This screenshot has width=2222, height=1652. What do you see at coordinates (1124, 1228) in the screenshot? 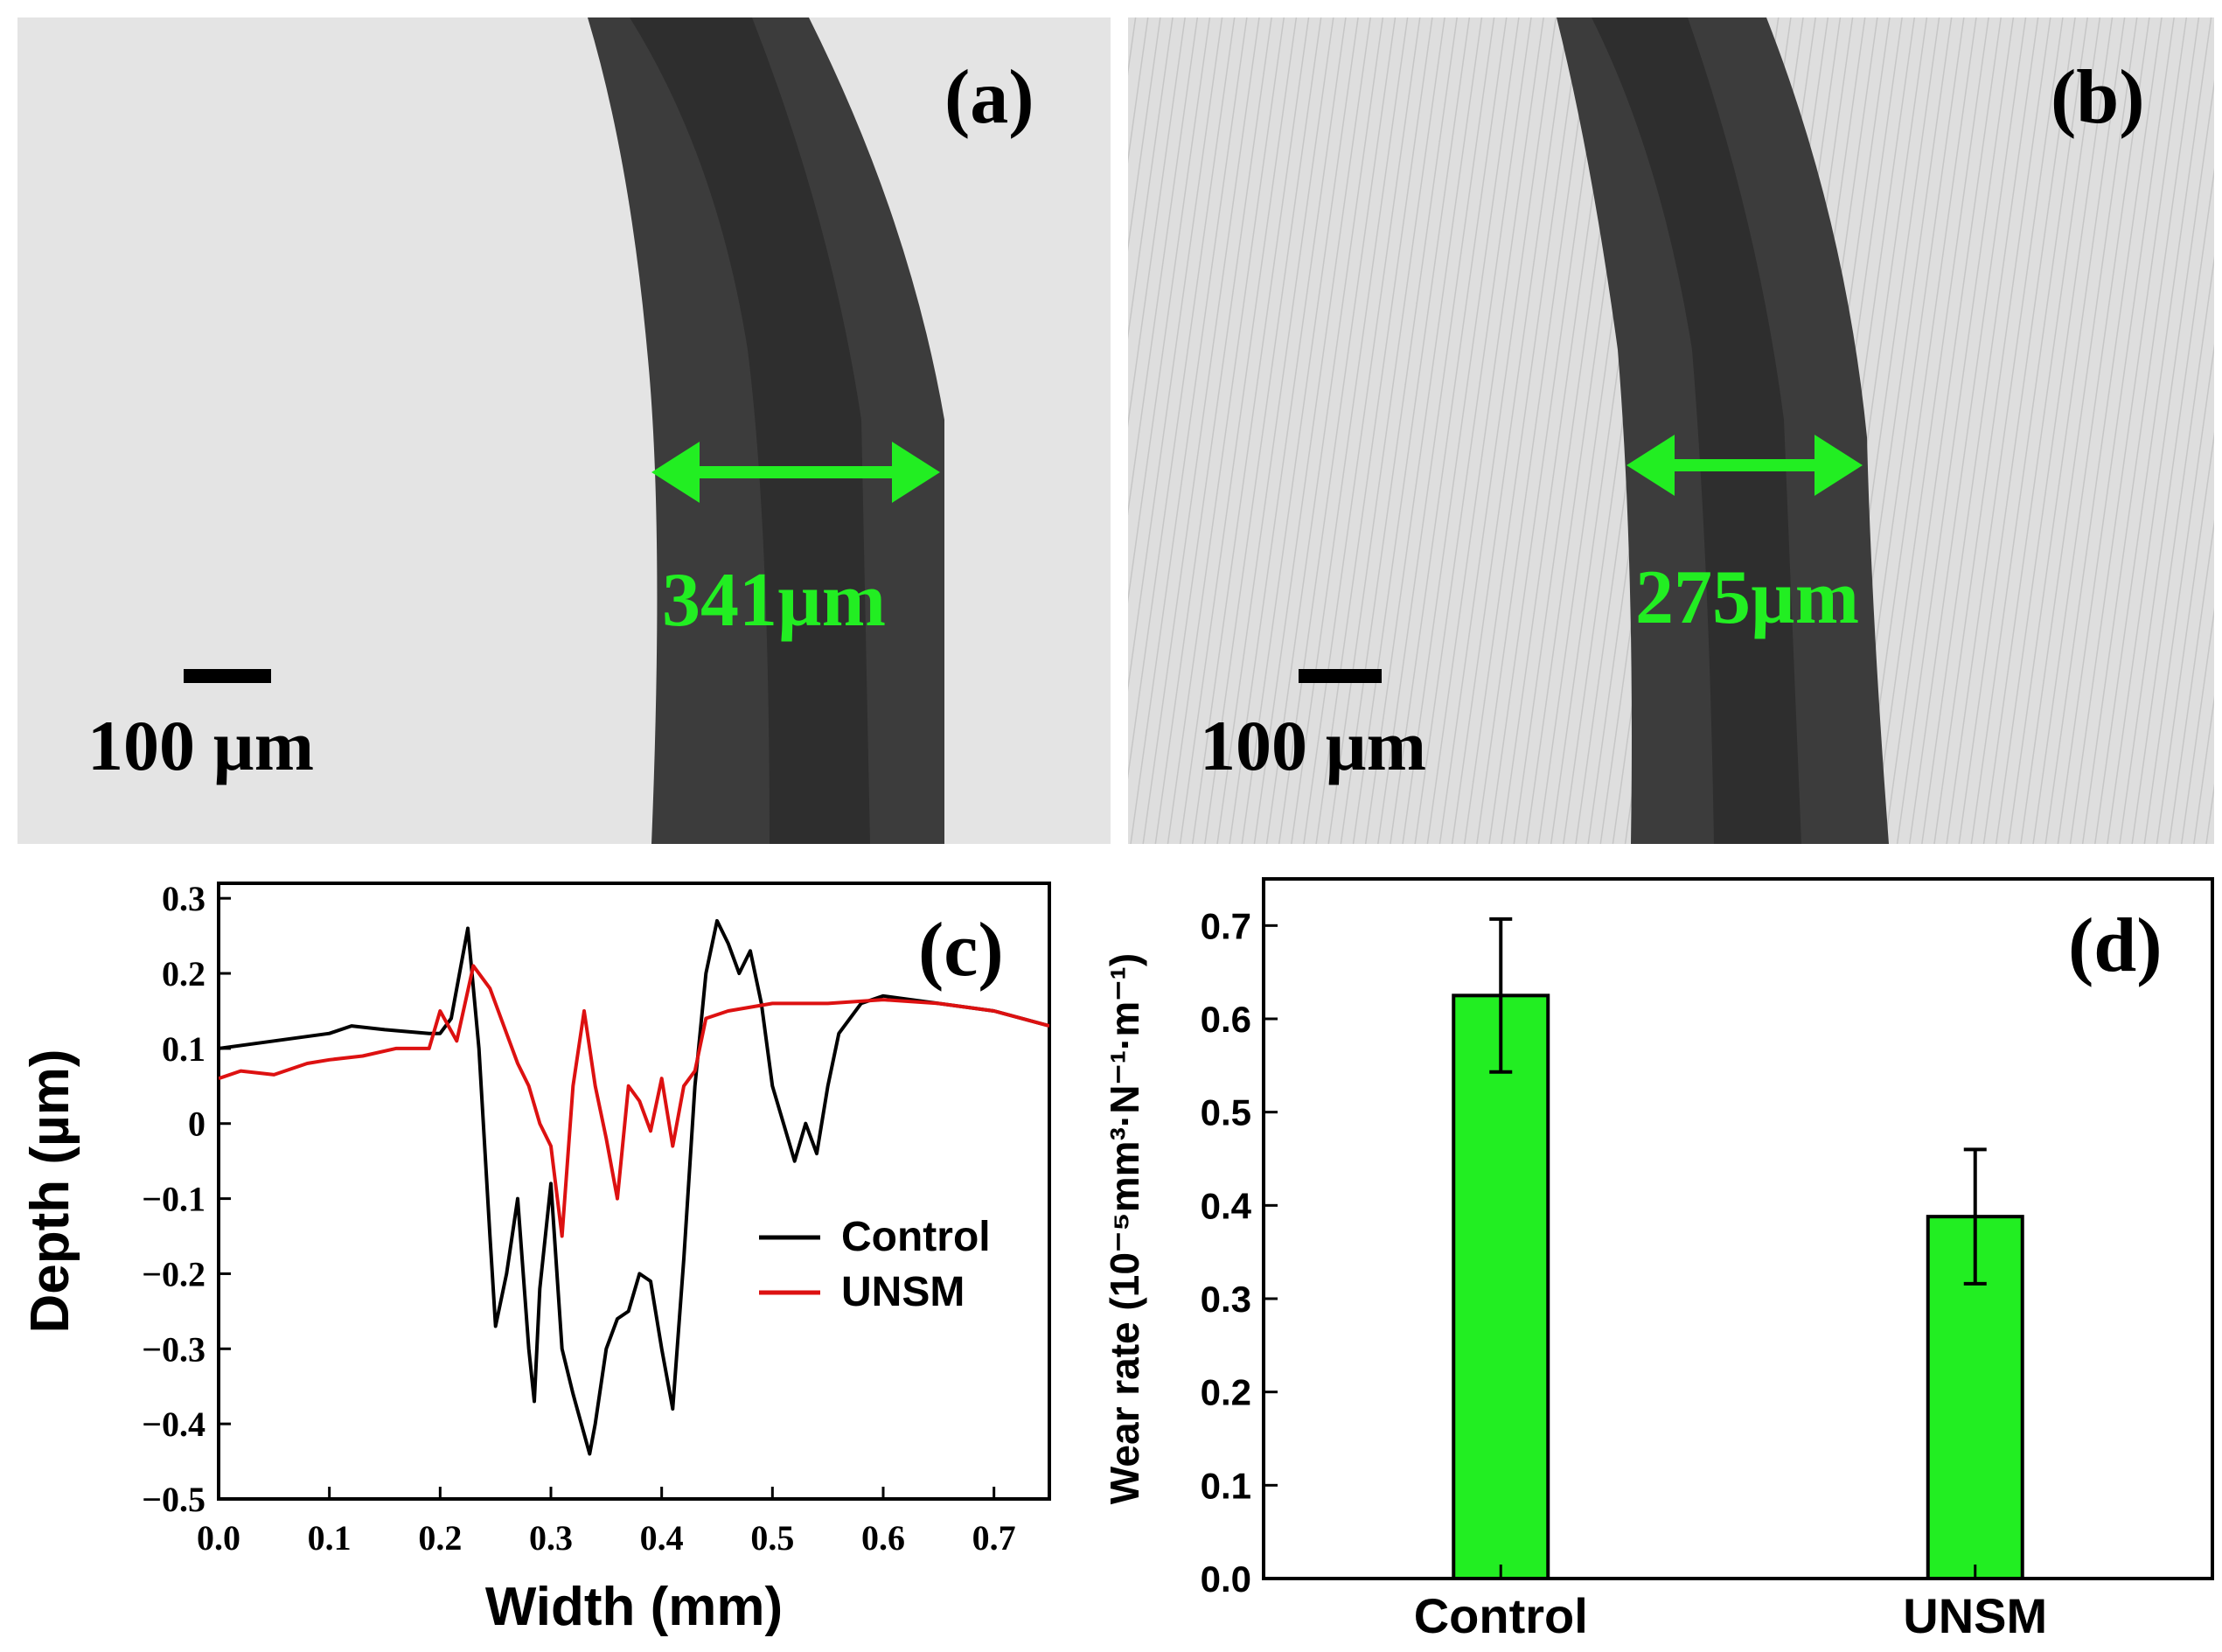
I see `chart-d-y-label: Wear rate (10⁻⁵mm³·N⁻¹·m⁻¹)` at bounding box center [1124, 1228].